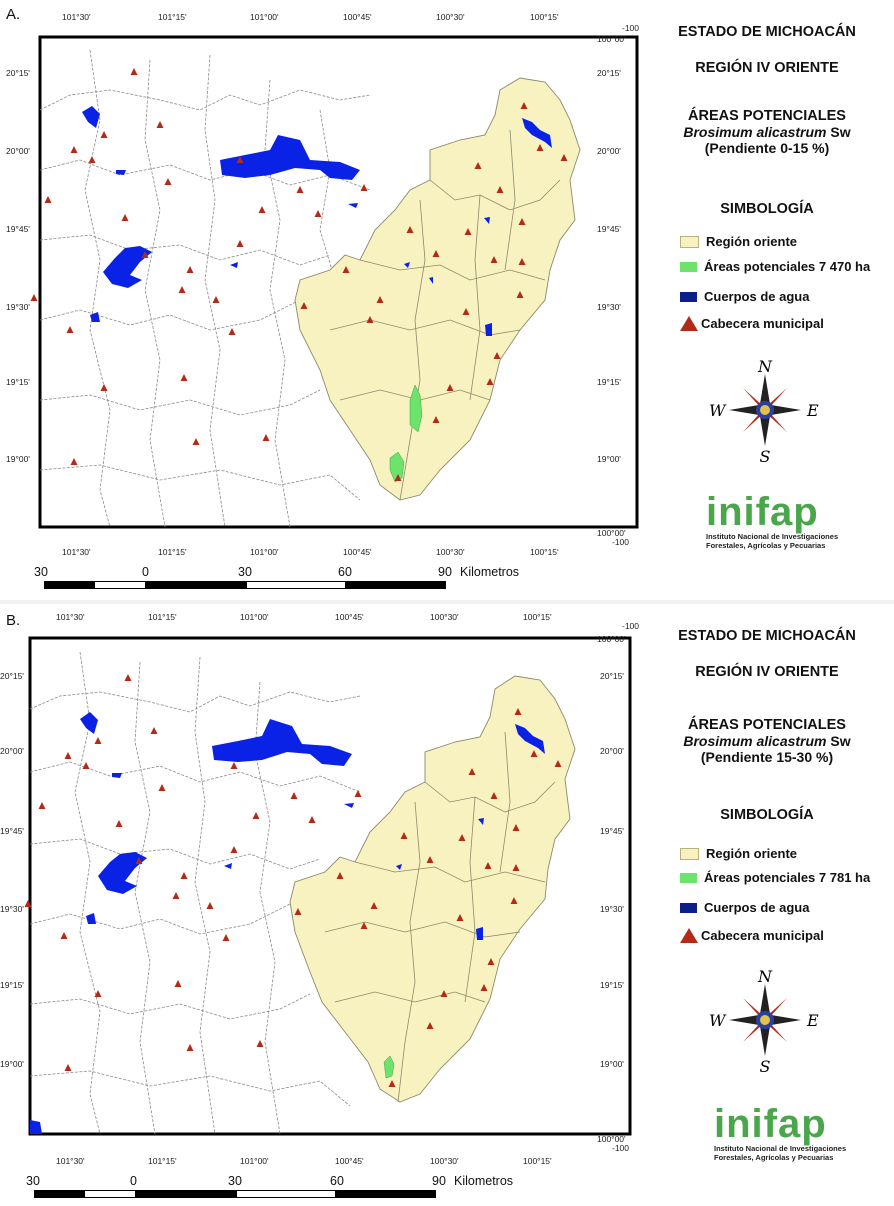  What do you see at coordinates (264, 17) in the screenshot?
I see `svg-text: 101°00'` at bounding box center [264, 17].